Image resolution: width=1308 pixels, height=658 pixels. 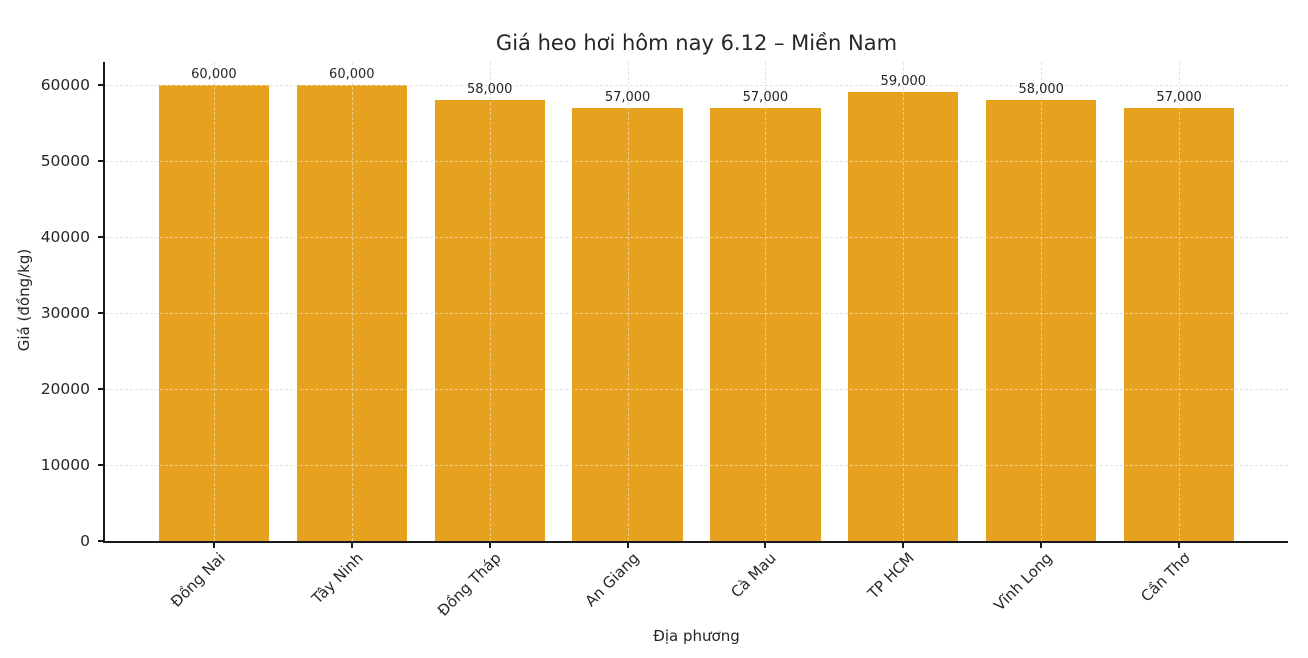 What do you see at coordinates (104, 302) in the screenshot?
I see `y-axis-spine` at bounding box center [104, 302].